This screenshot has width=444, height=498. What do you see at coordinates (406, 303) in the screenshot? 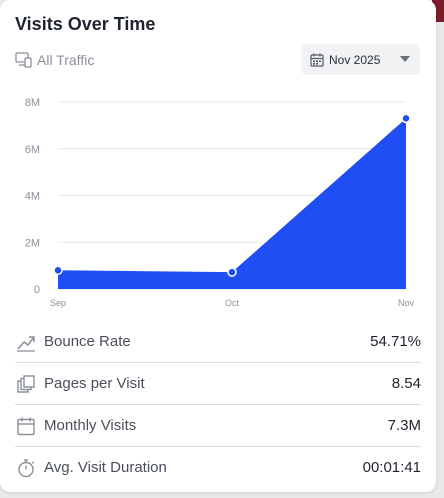
I see `x-tick-label: Nov` at bounding box center [406, 303].